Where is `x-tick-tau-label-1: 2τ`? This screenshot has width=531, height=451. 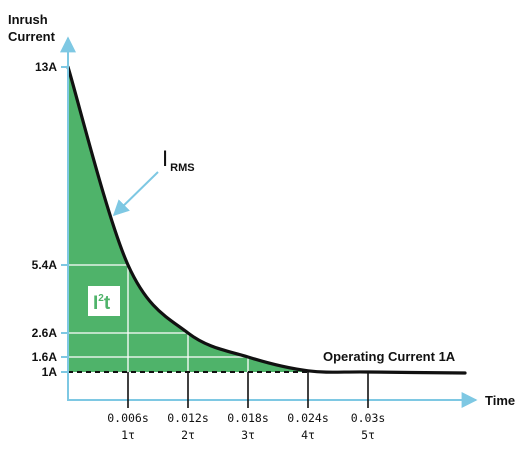
x-tick-tau-label-1: 2τ is located at coordinates (188, 435).